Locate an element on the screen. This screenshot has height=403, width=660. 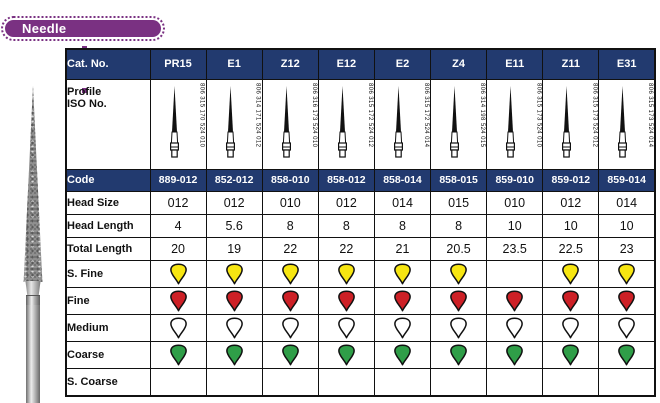
code-cell: 859-014 is located at coordinates (627, 180).